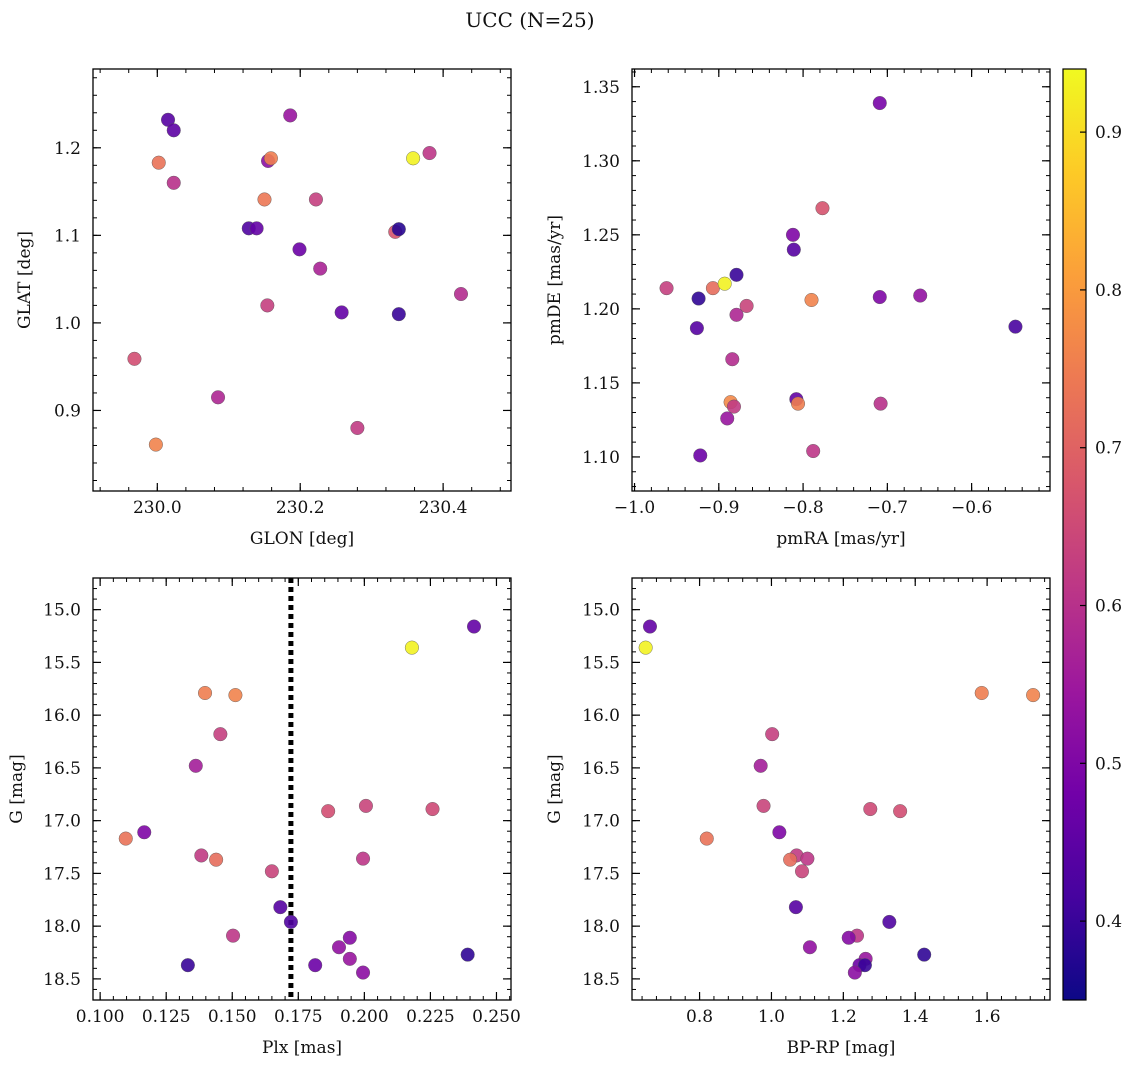 The height and width of the screenshot is (1068, 1136). Describe the element at coordinates (25, 280) in the screenshot. I see `y-axis-label: GLAT [deg]` at that location.